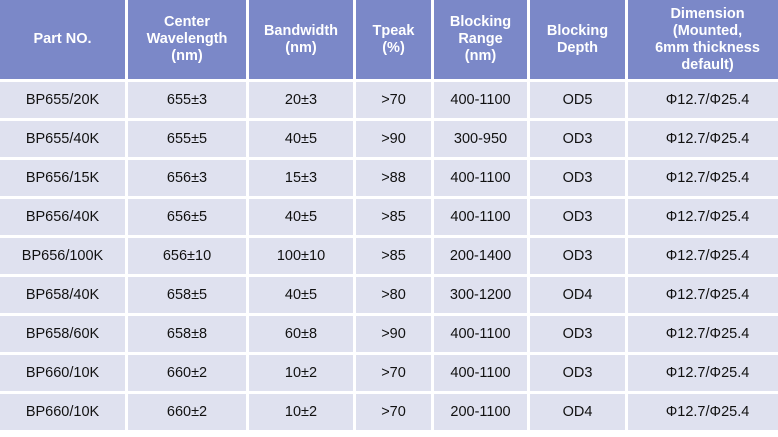 The height and width of the screenshot is (437, 778). Describe the element at coordinates (187, 217) in the screenshot. I see `cell-center-wavelength: 656±5` at that location.